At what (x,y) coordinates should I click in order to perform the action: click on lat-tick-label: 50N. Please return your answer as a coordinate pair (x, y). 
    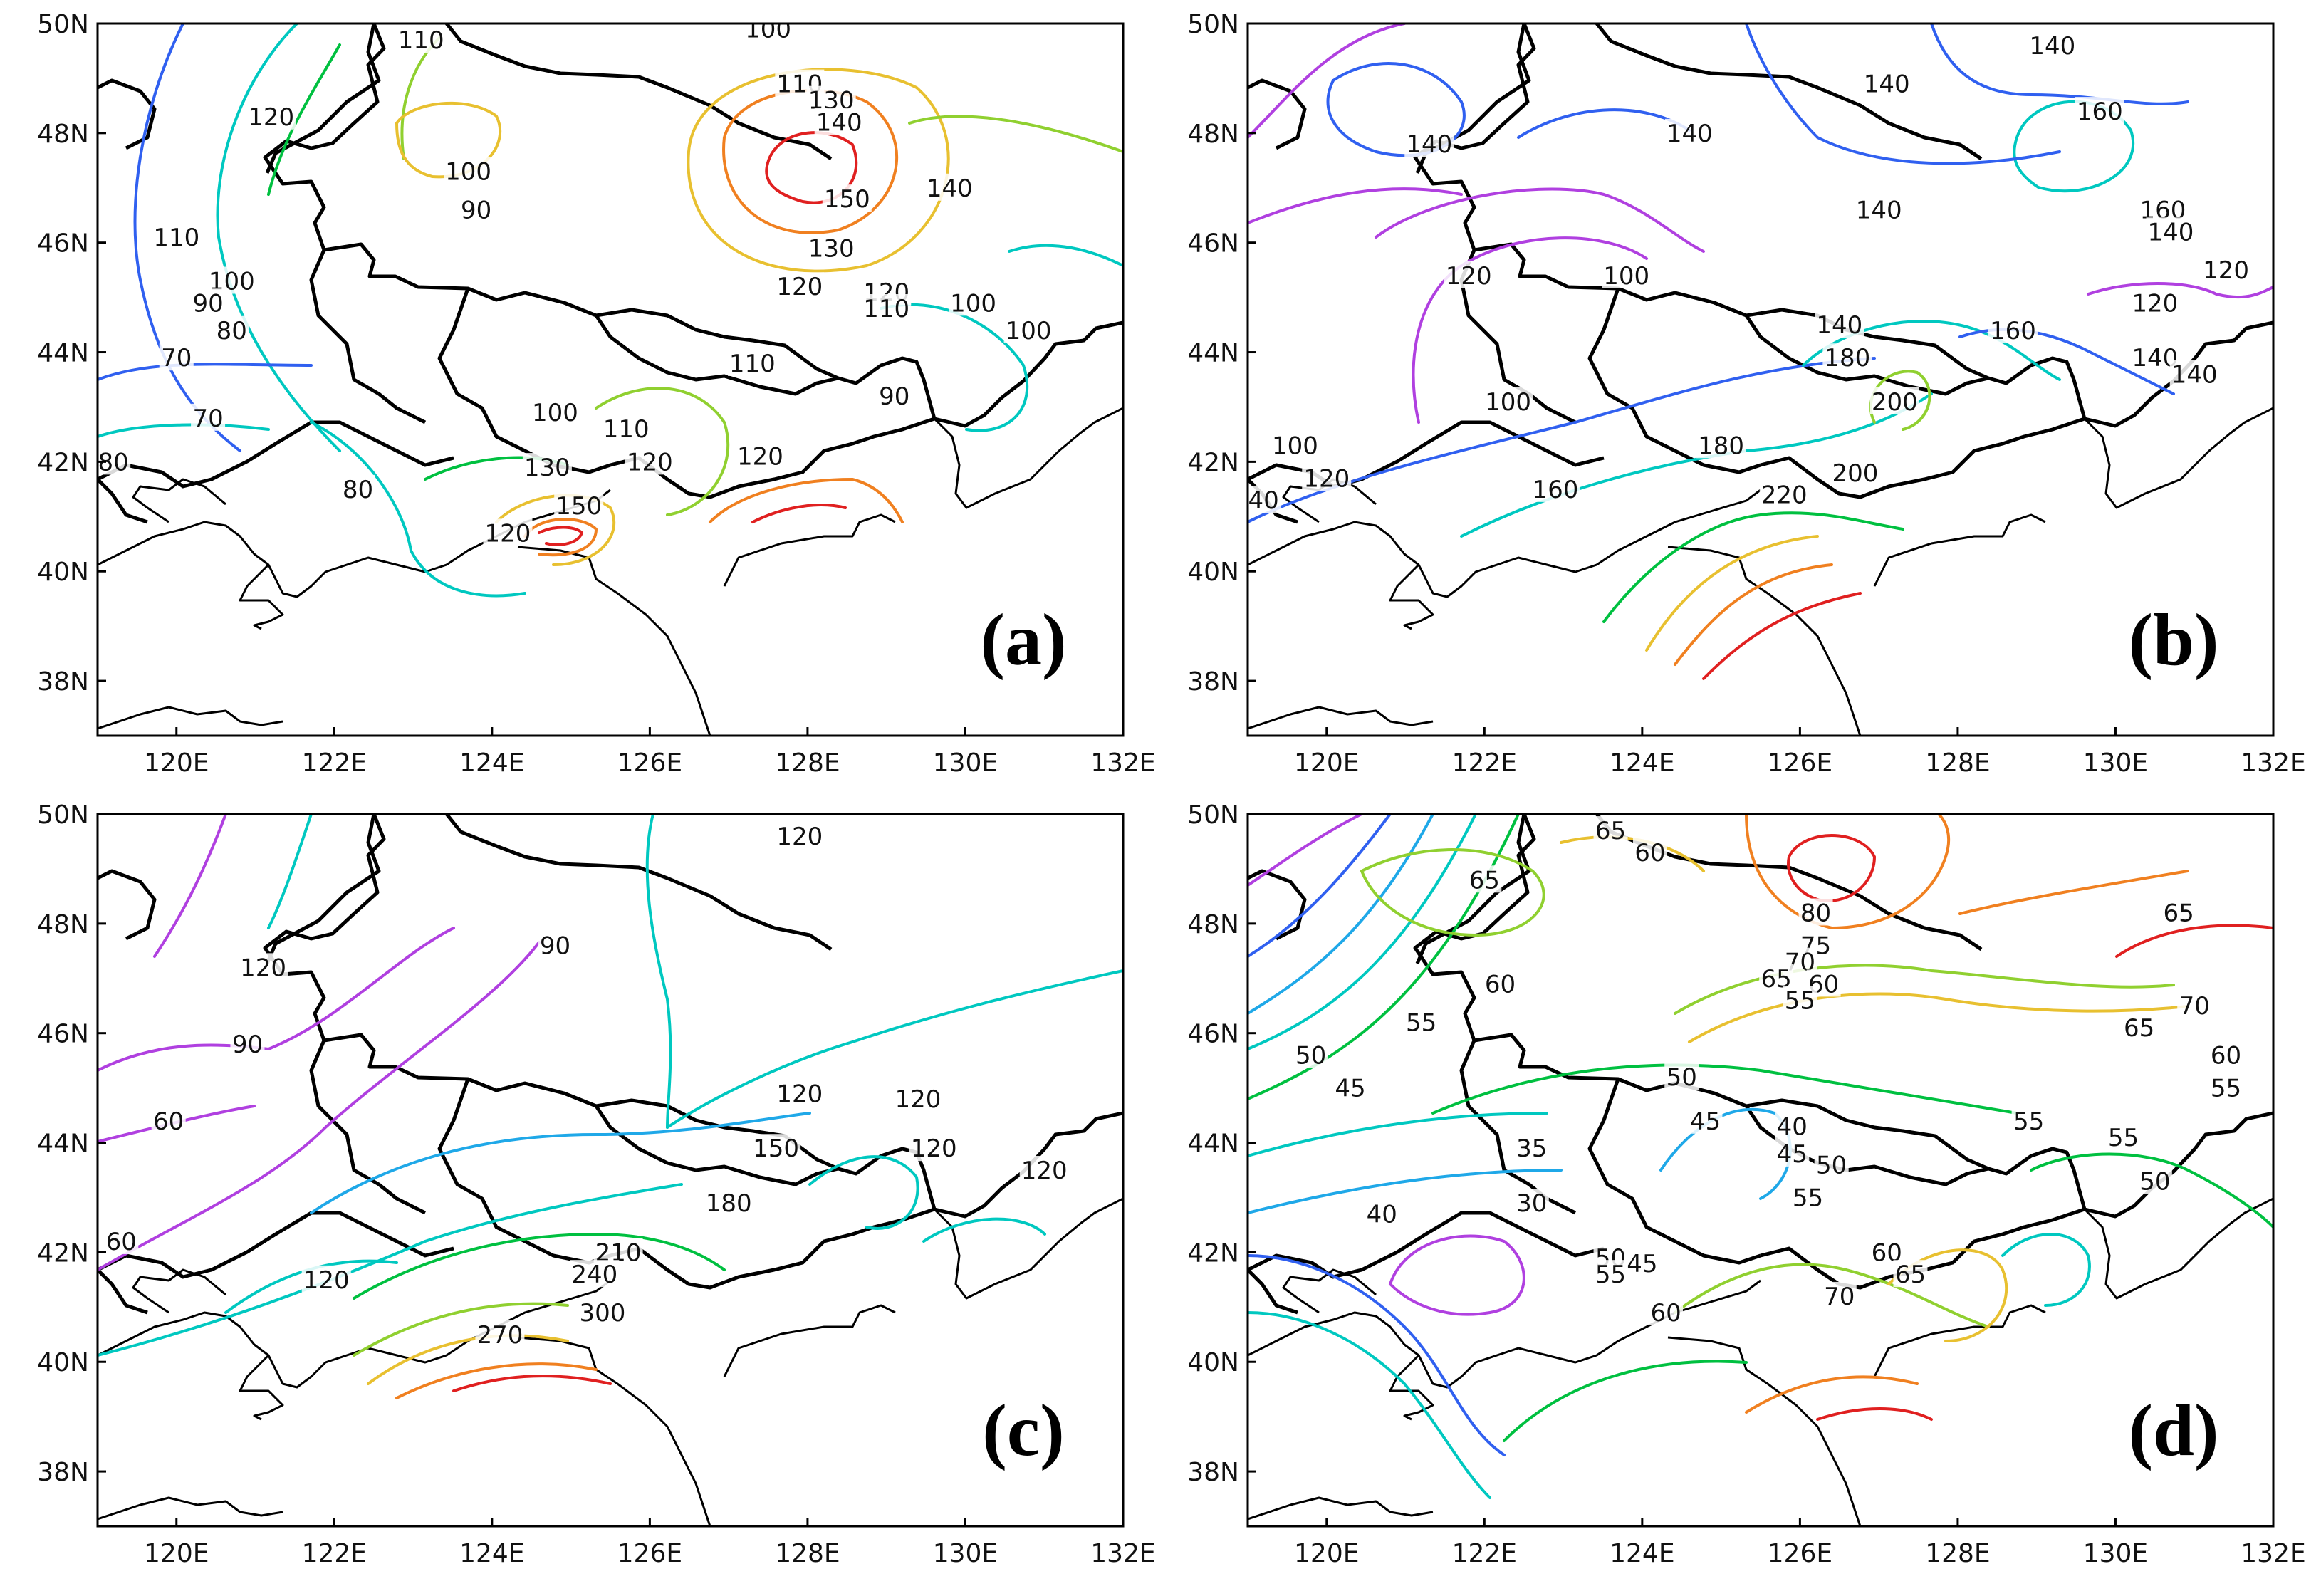
    Looking at the image, I should click on (63, 815).